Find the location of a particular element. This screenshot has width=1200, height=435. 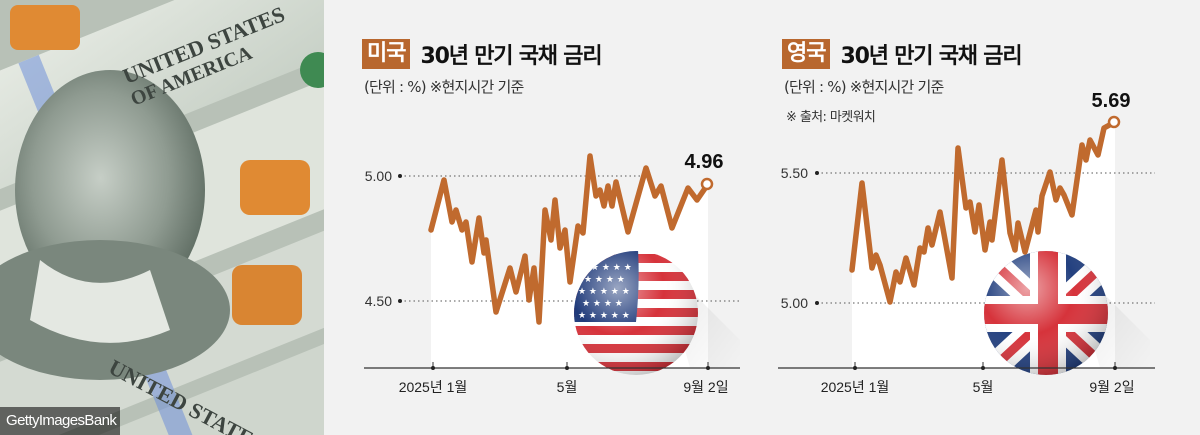

us-ytick-5-00: 5.00 is located at coordinates (378, 176).